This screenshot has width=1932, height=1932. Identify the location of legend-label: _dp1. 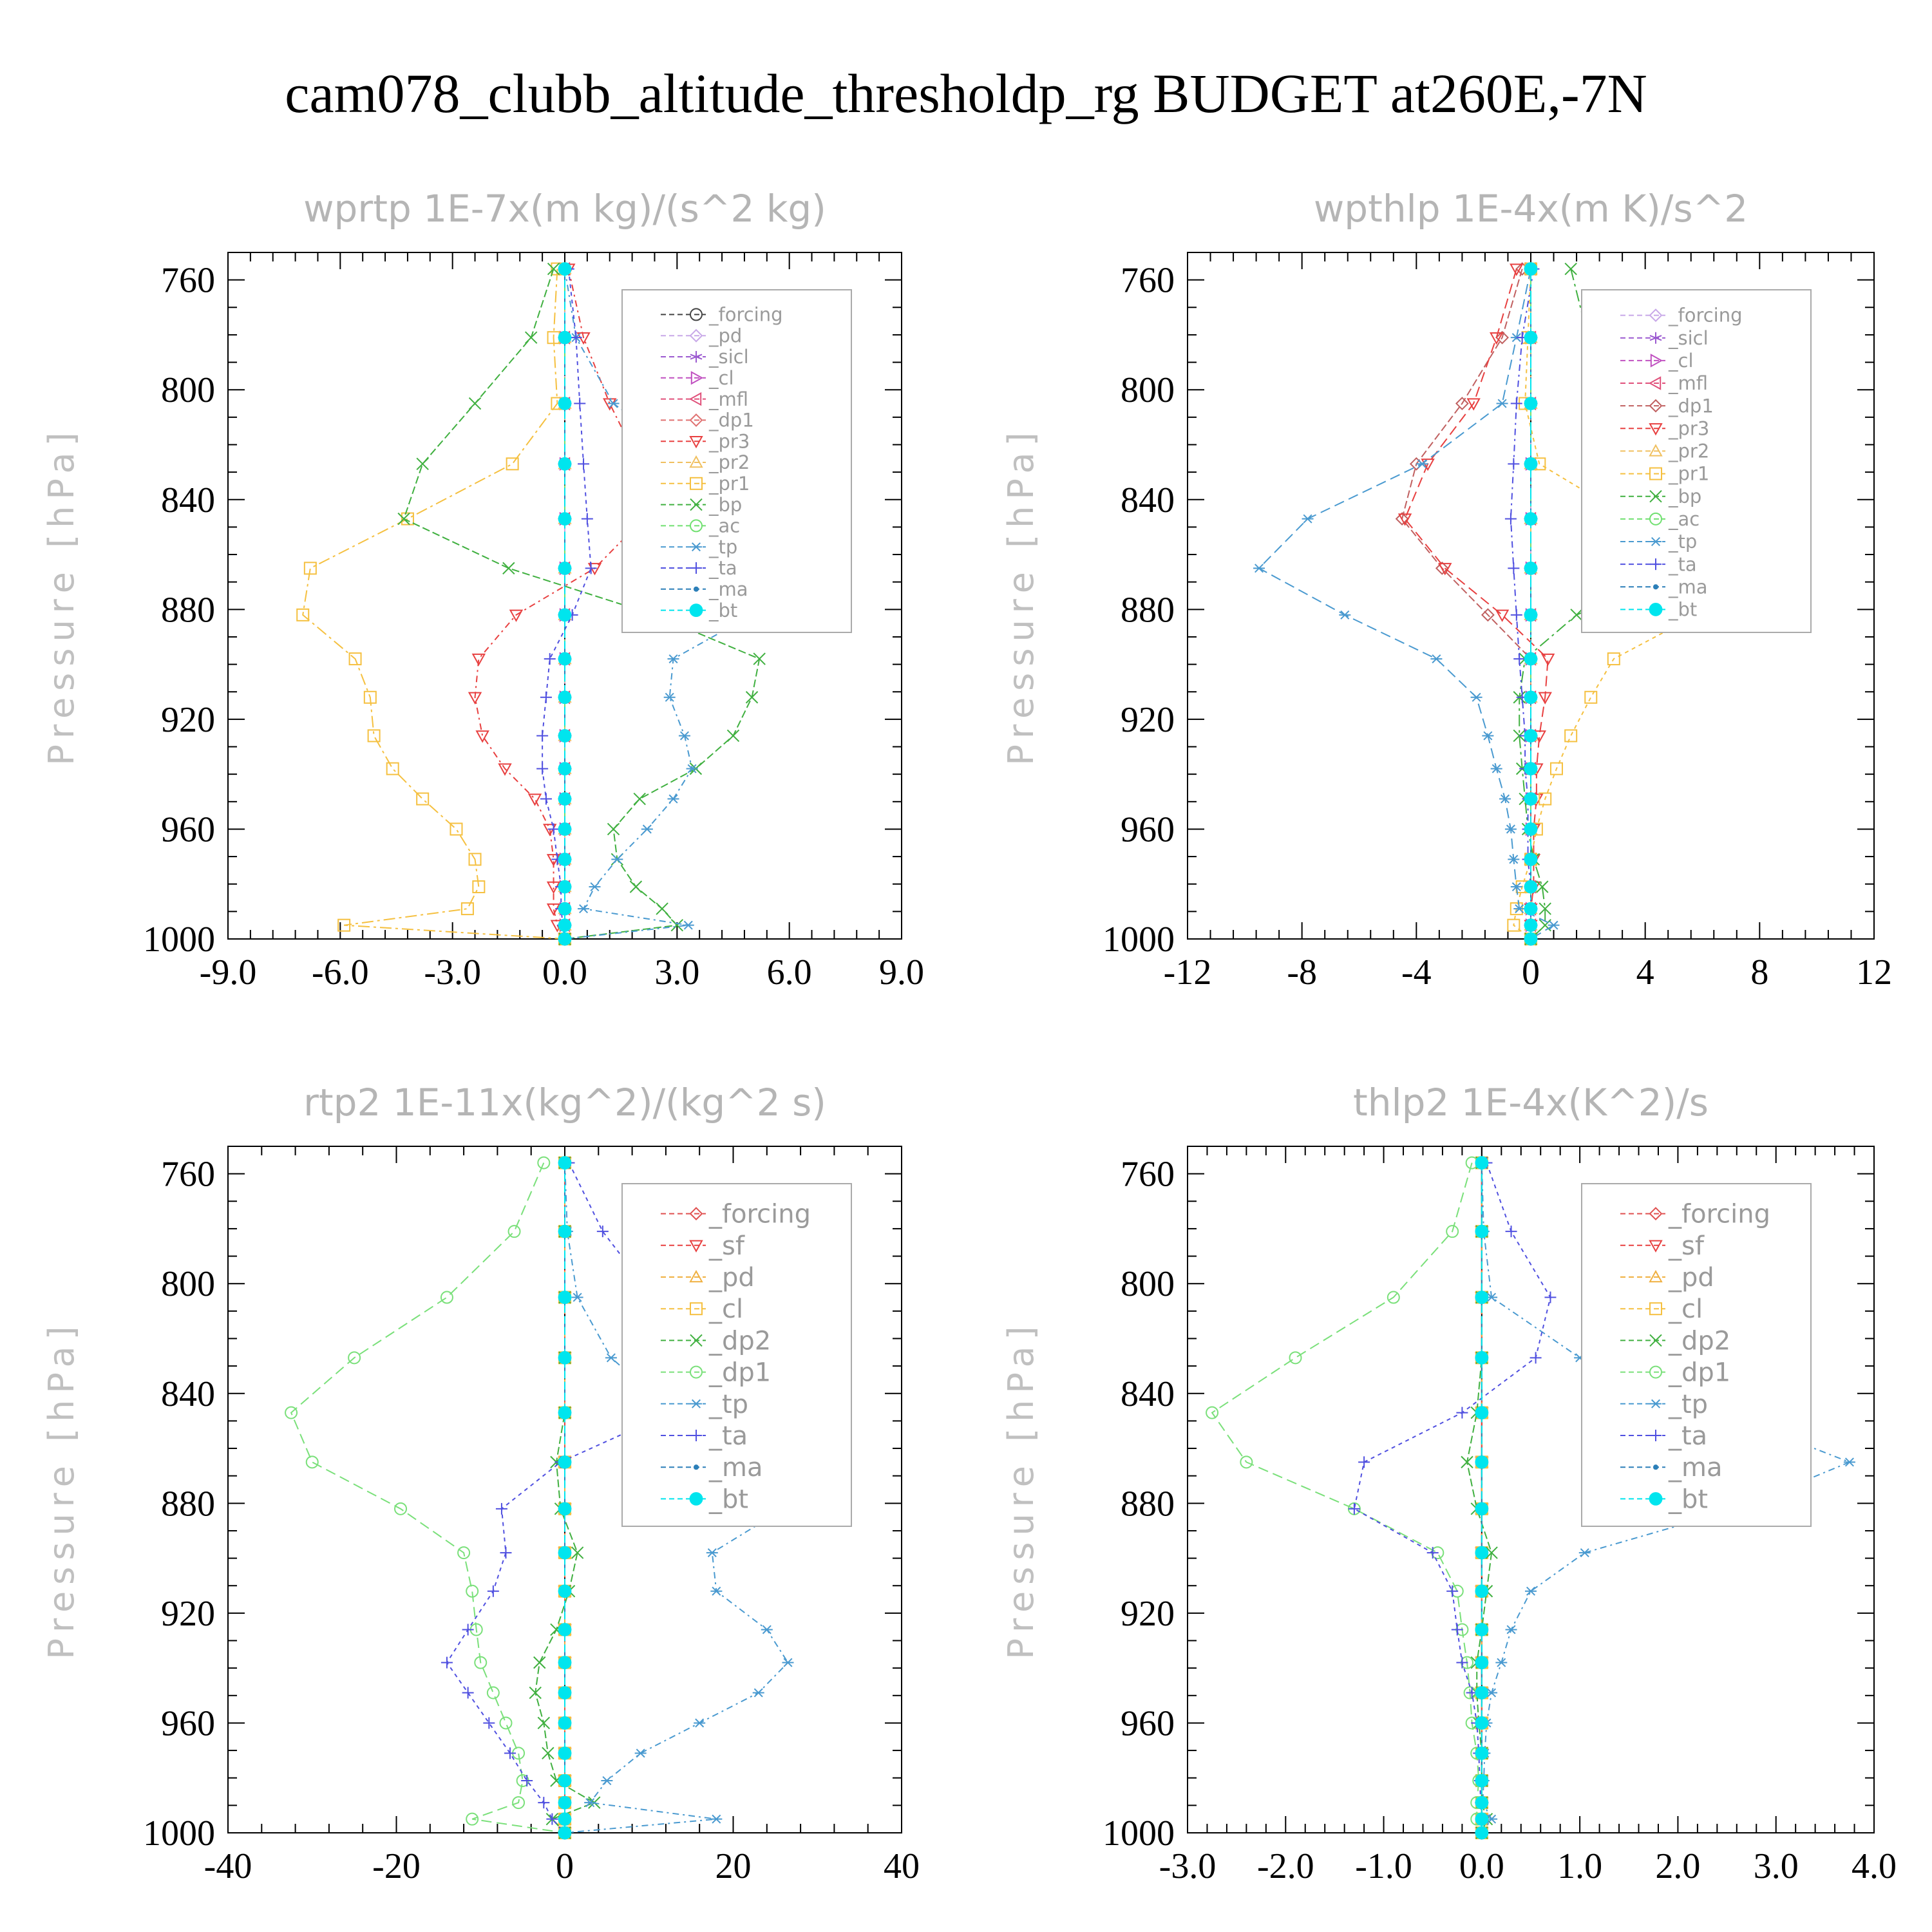
(731, 420).